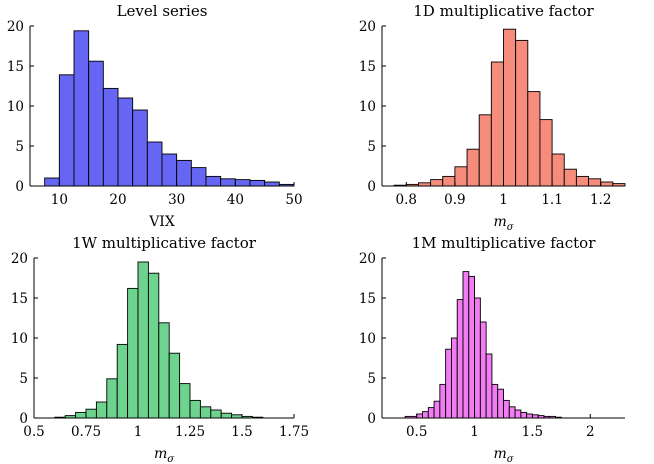 The image size is (654, 464). What do you see at coordinates (600, 200) in the screenshot?
I see `x-tick-label: 1.2` at bounding box center [600, 200].